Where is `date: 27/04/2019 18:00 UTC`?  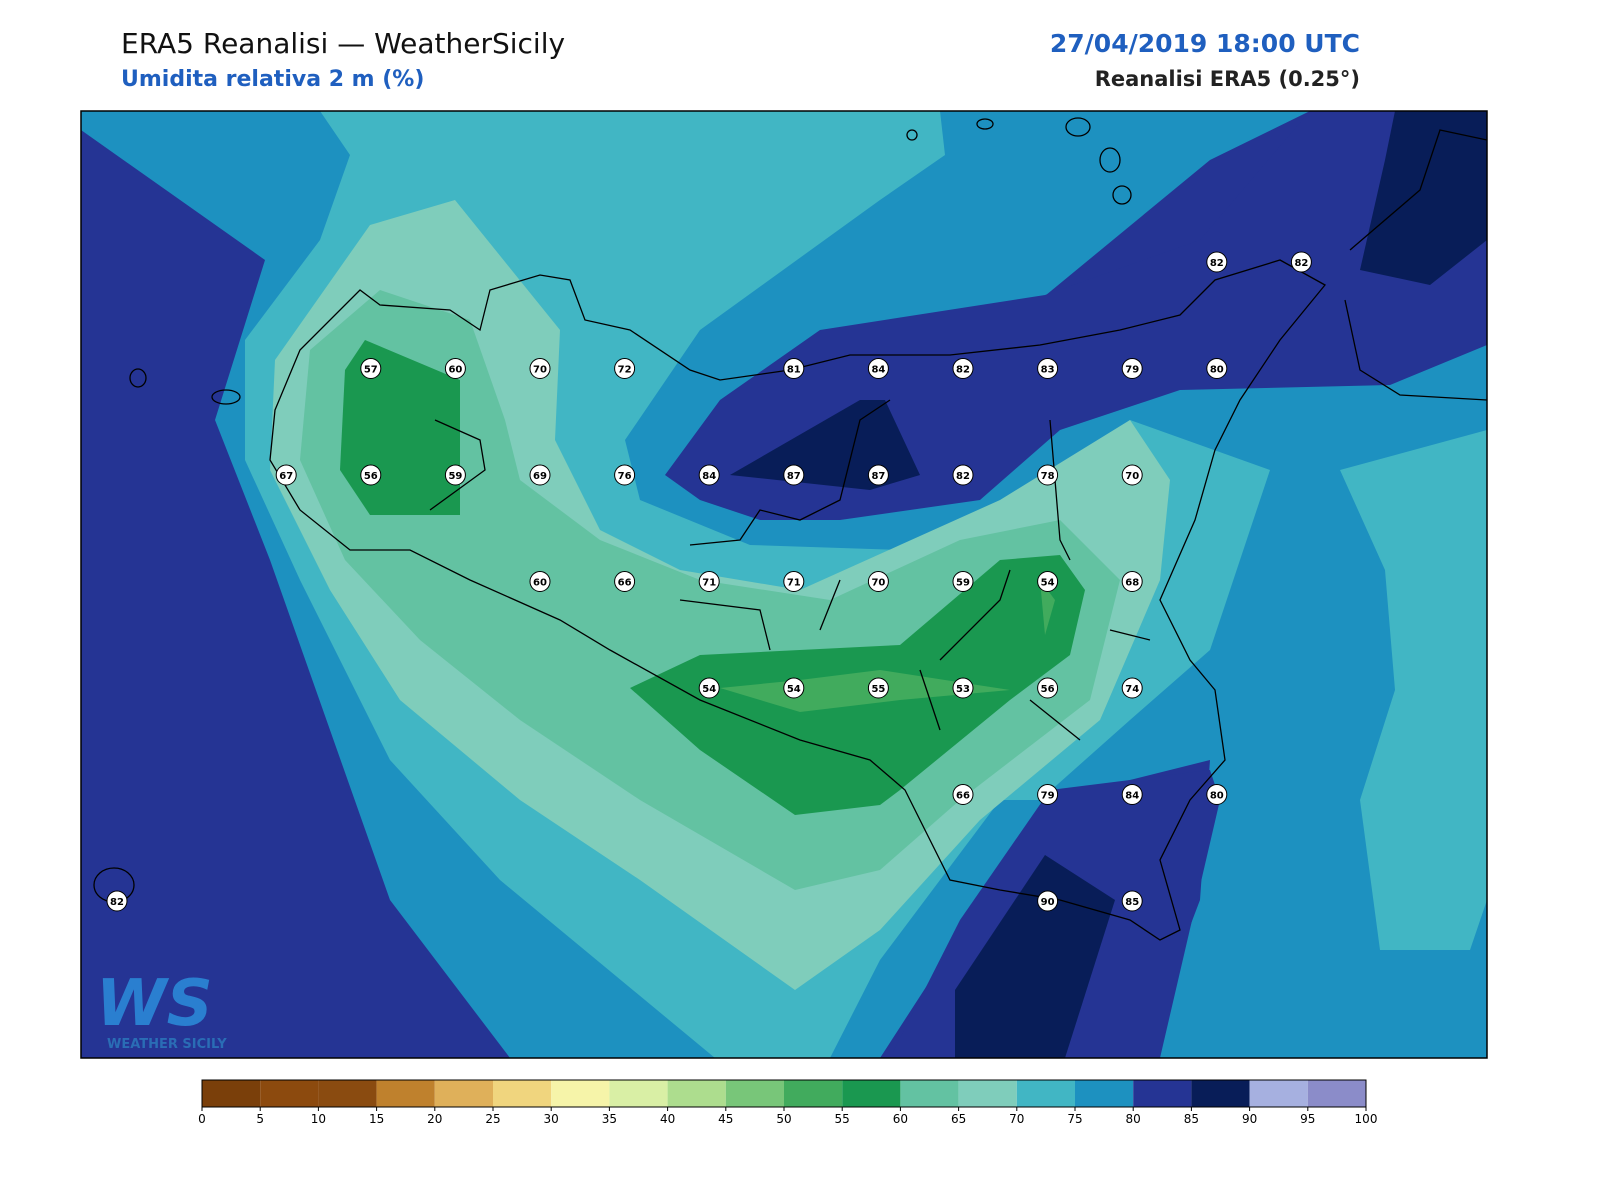
date: 27/04/2019 18:00 UTC is located at coordinates (1205, 43).